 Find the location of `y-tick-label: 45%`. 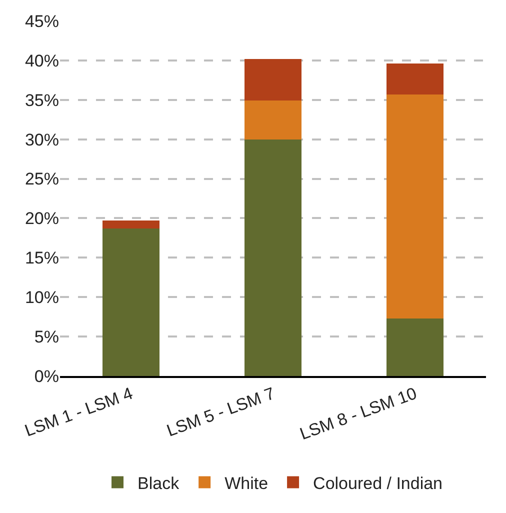

y-tick-label: 45% is located at coordinates (41, 21).